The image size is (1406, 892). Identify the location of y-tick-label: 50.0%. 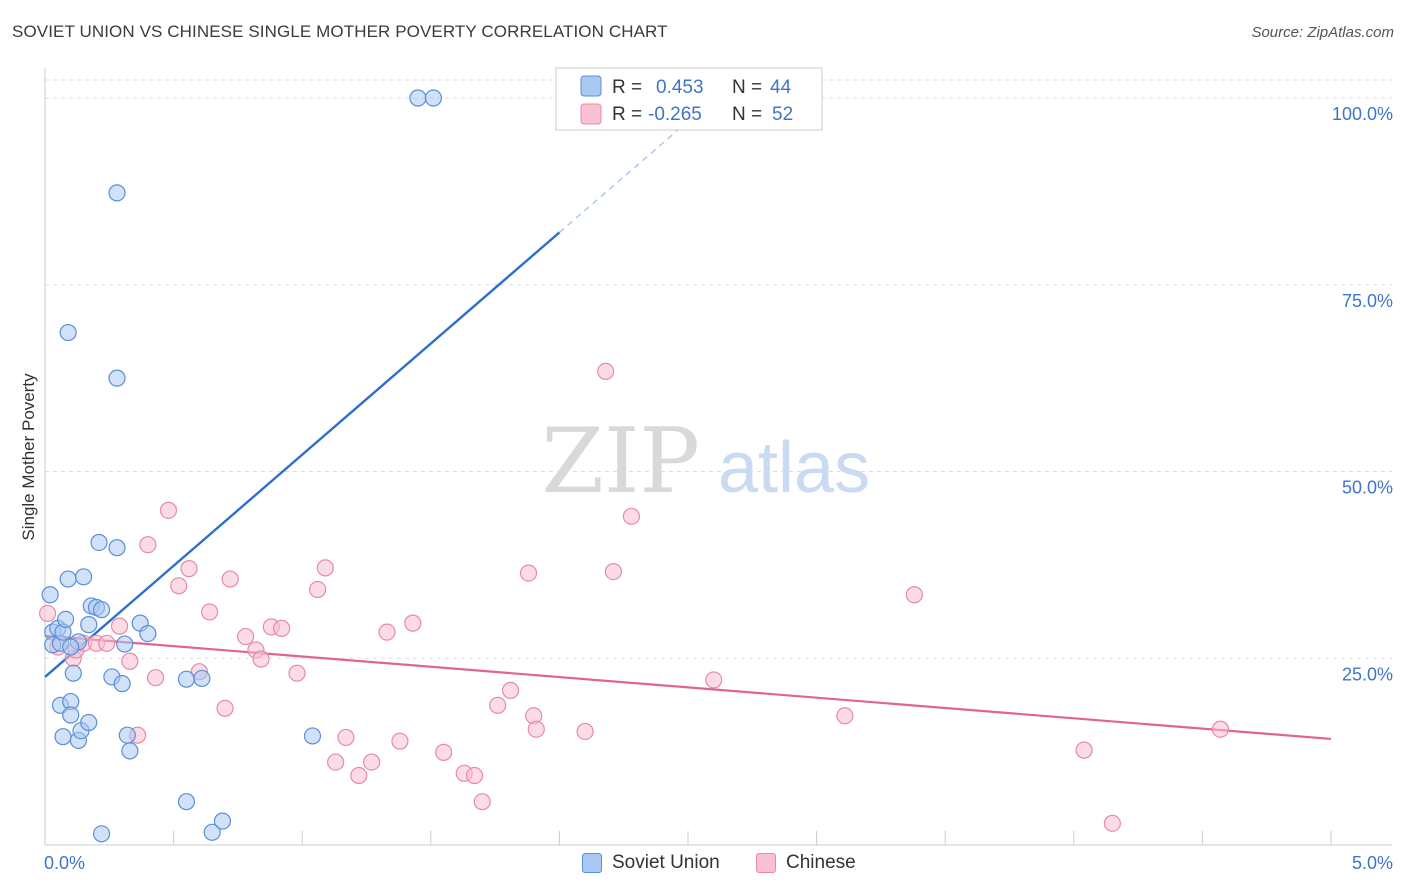
(1367, 488).